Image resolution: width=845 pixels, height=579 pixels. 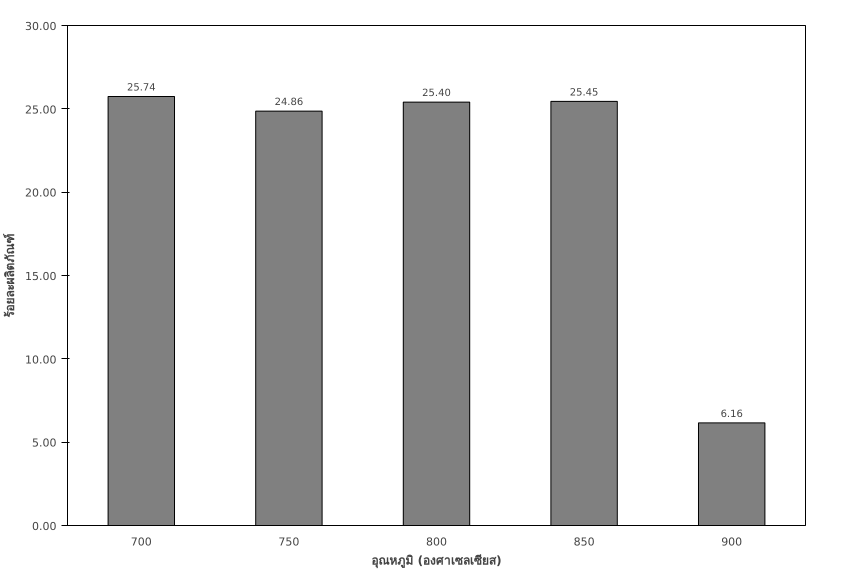 I want to click on x-tick-label: 850, so click(x=584, y=542).